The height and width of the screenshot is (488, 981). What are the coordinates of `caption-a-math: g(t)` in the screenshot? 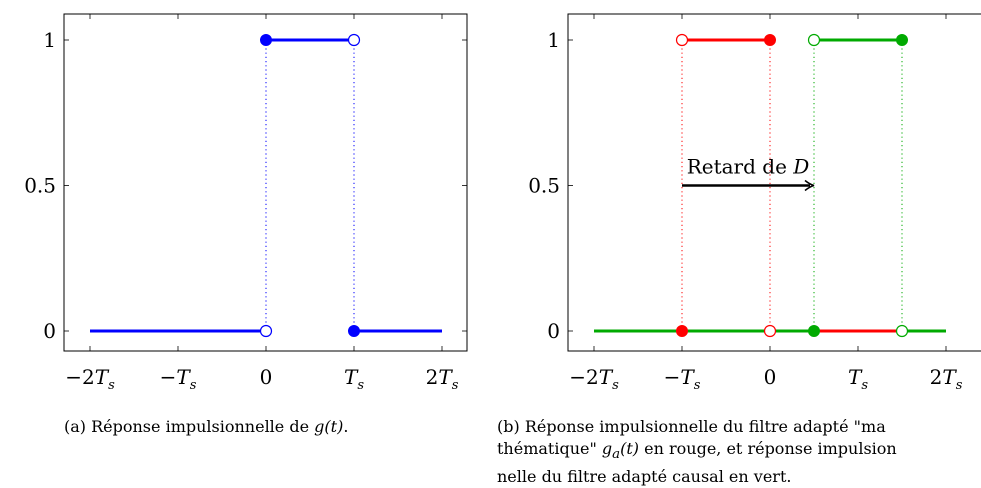 It's located at (329, 426).